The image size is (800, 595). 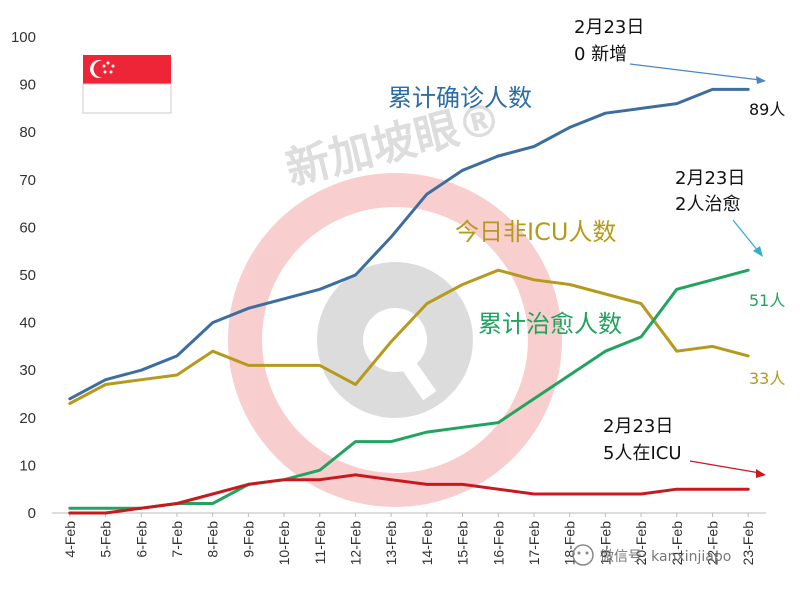 What do you see at coordinates (409, 494) in the screenshot?
I see `series-line-icu` at bounding box center [409, 494].